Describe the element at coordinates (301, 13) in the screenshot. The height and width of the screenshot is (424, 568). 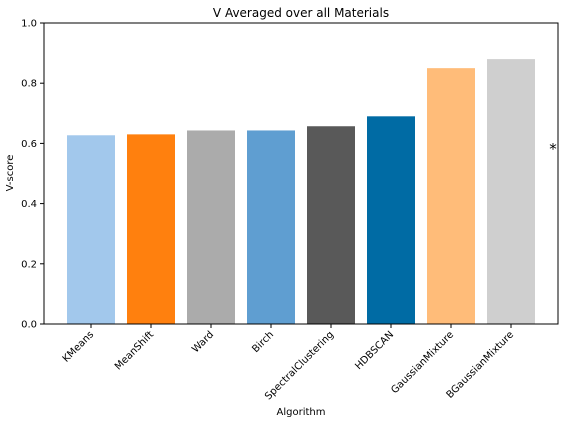
I see `chart-title: V Averaged over all Materials` at that location.